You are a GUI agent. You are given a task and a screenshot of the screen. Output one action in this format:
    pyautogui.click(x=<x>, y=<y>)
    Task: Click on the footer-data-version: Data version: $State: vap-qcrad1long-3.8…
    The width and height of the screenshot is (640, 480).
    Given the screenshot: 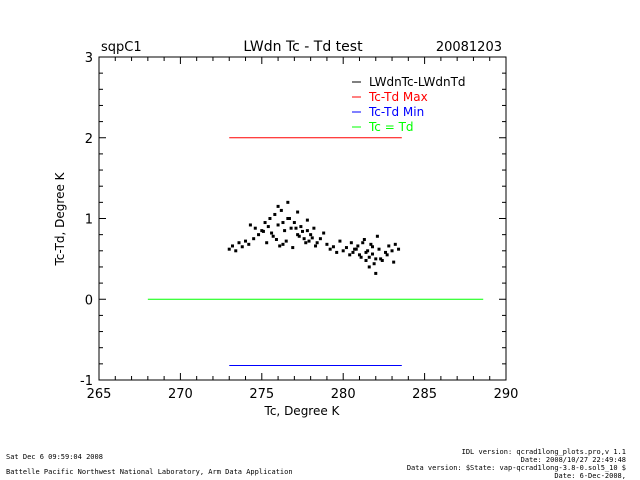 What is the action you would take?
    pyautogui.click(x=516, y=468)
    